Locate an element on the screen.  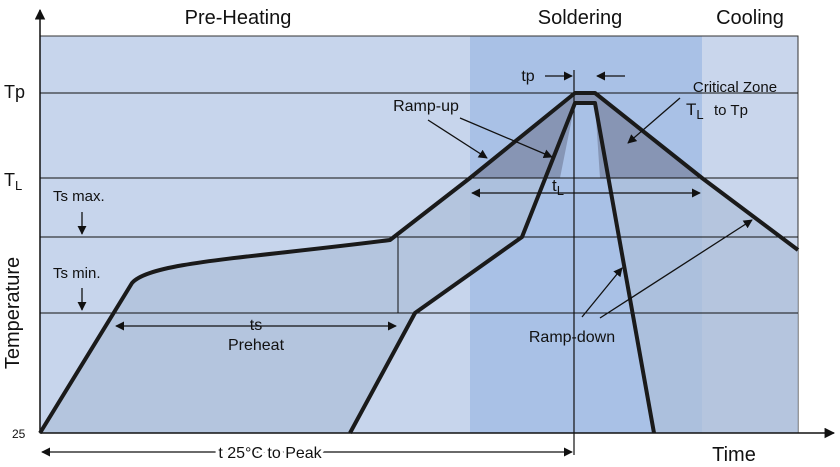
tl-level-label-main: T is located at coordinates (9, 180).